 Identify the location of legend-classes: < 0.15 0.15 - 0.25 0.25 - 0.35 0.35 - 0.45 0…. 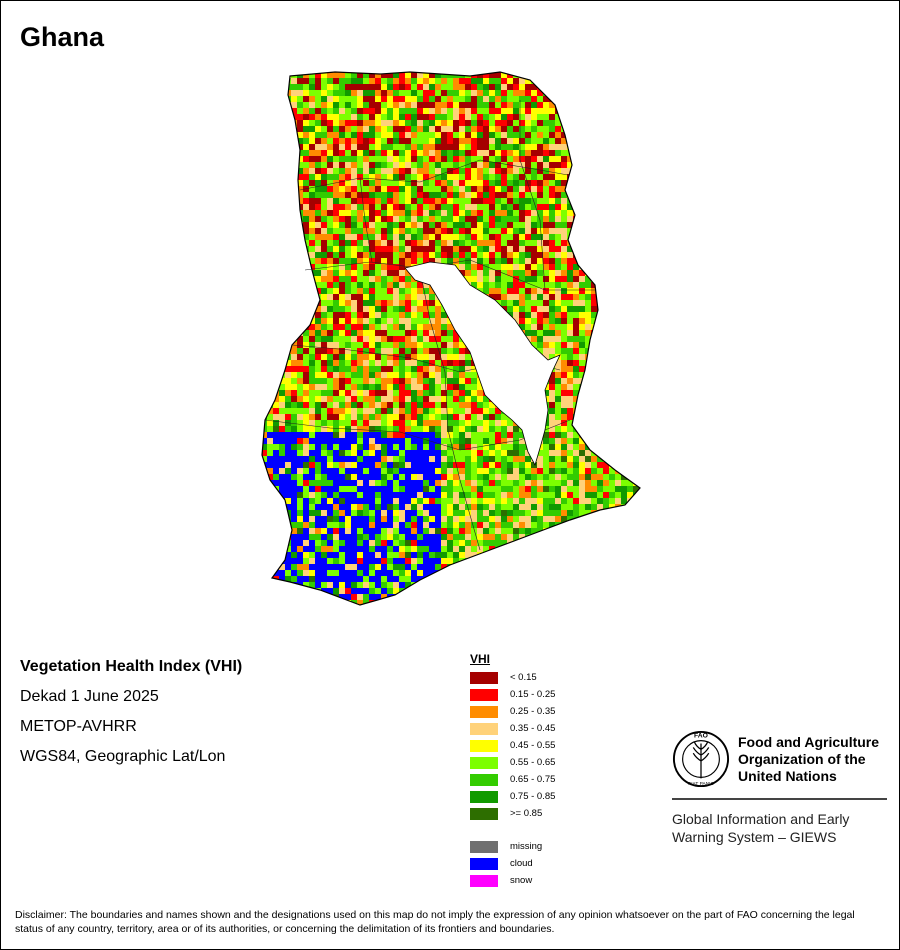
(530, 745).